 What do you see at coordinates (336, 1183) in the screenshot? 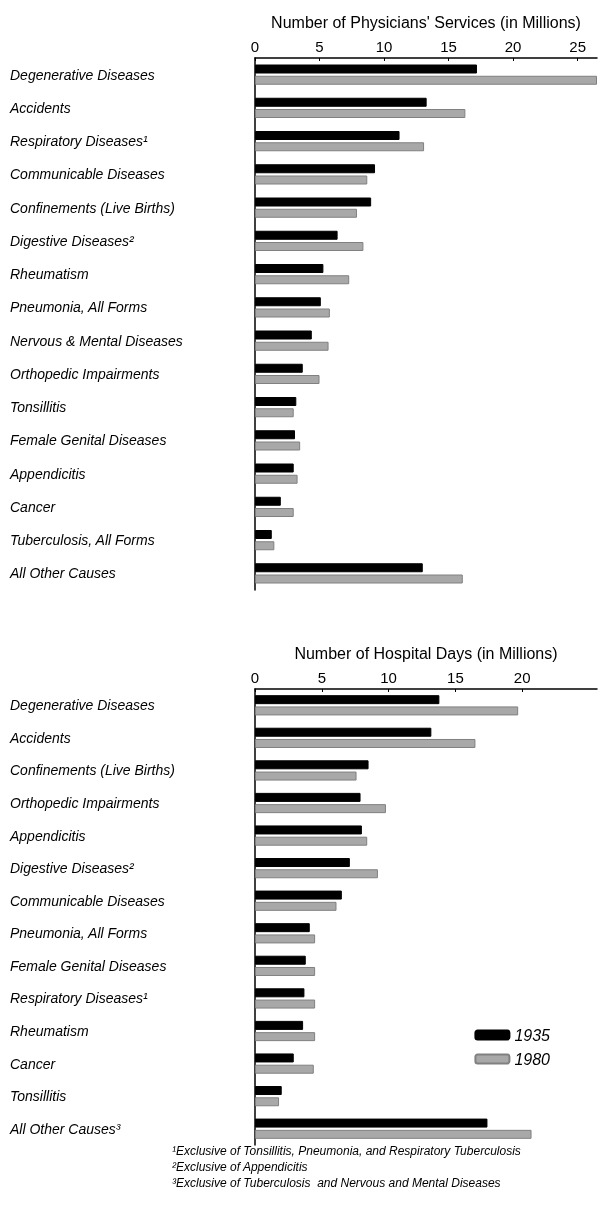
I see `text: ³Exclusive of Tuberculosis and Nervous and Mental Diseases` at bounding box center [336, 1183].